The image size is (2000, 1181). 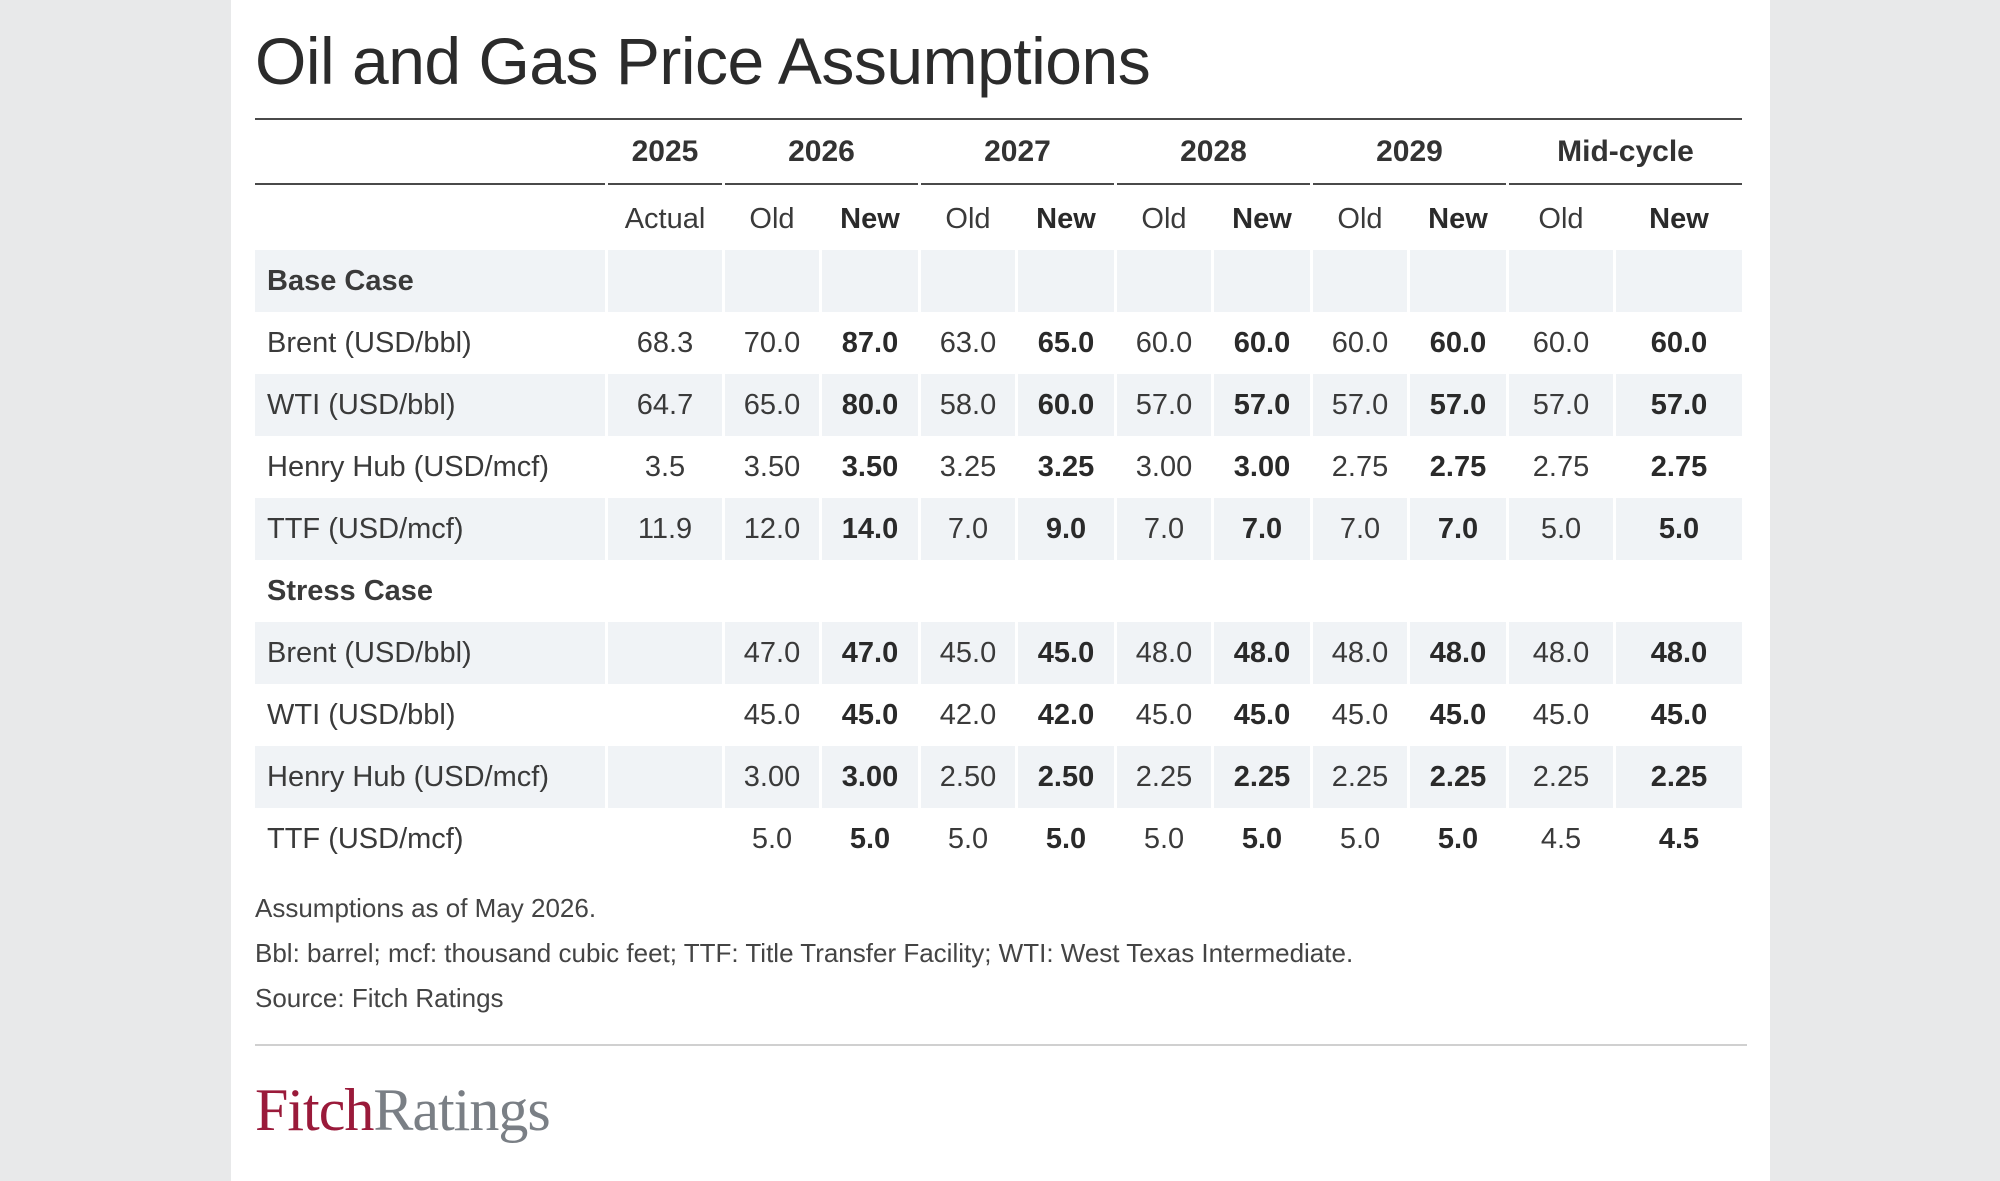 What do you see at coordinates (772, 343) in the screenshot?
I see `value-cell: 70.0` at bounding box center [772, 343].